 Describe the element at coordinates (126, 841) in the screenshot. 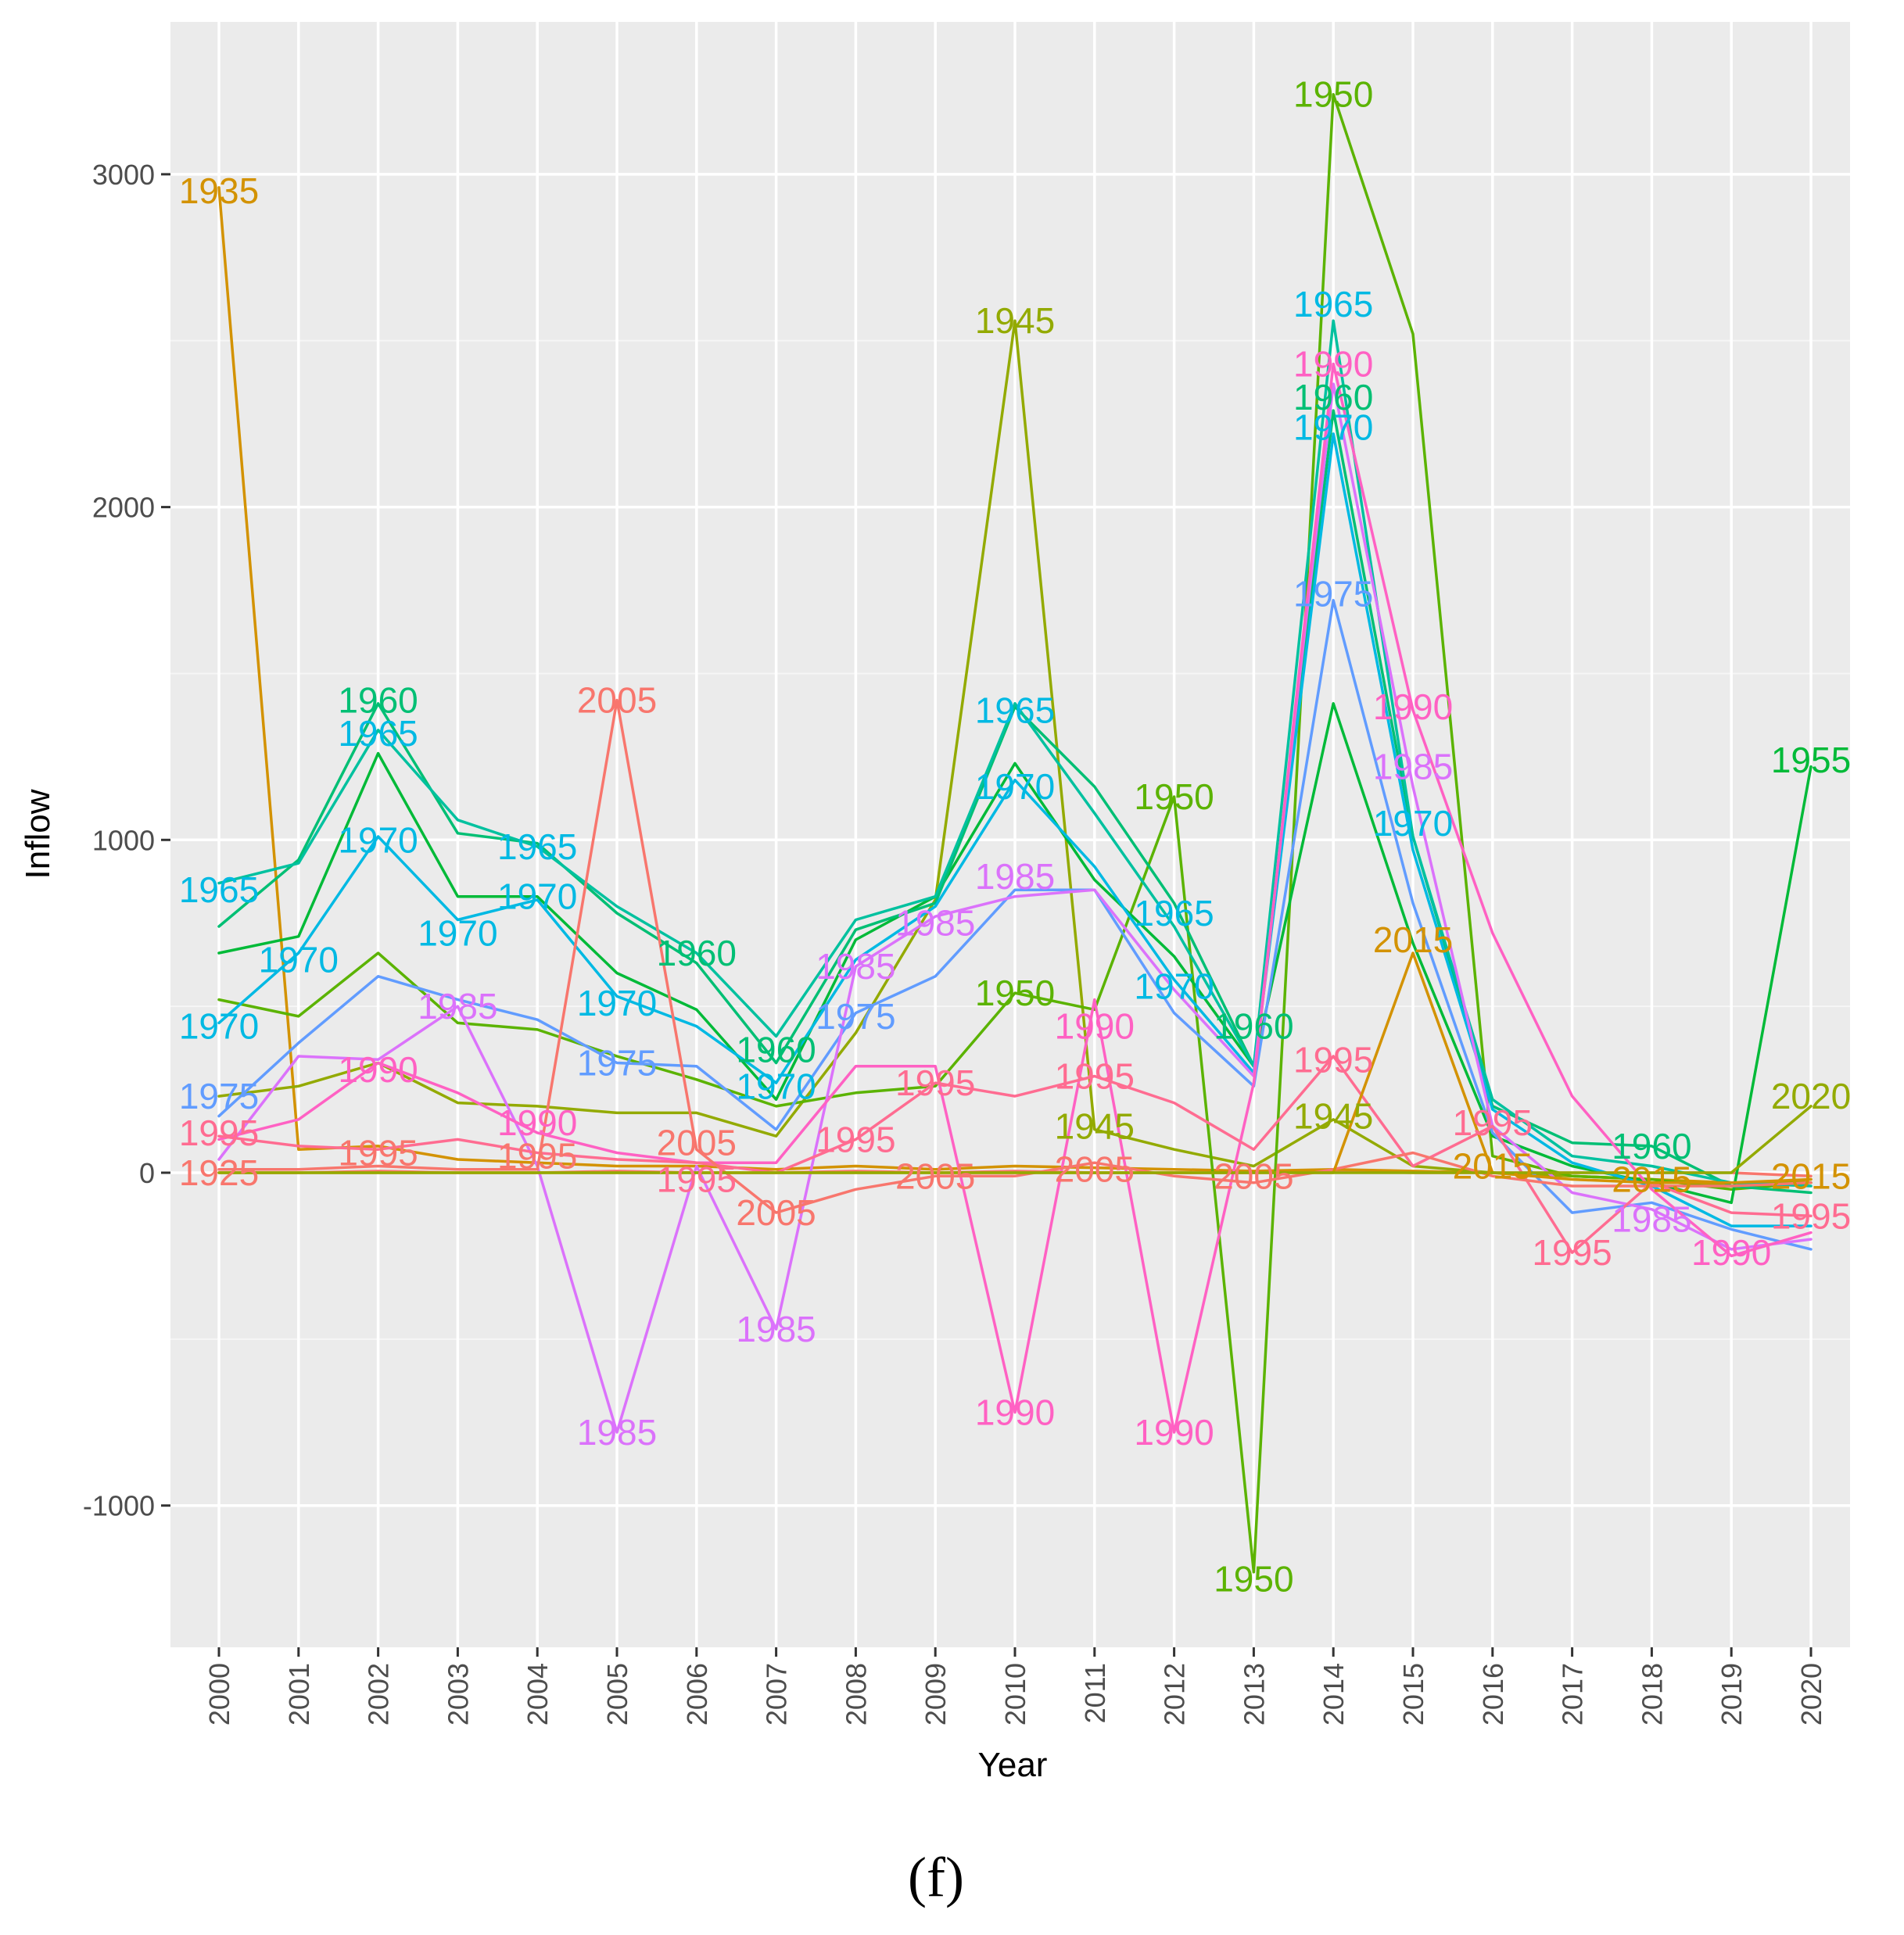

I see `y-axis: -1000 0 1000 2000 3000` at that location.